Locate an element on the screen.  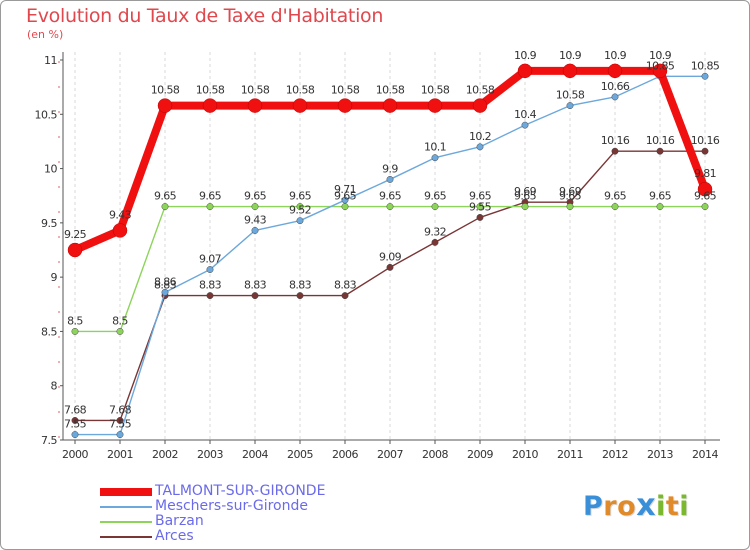
y-tick-label: 9.5 is located at coordinates (49, 223).